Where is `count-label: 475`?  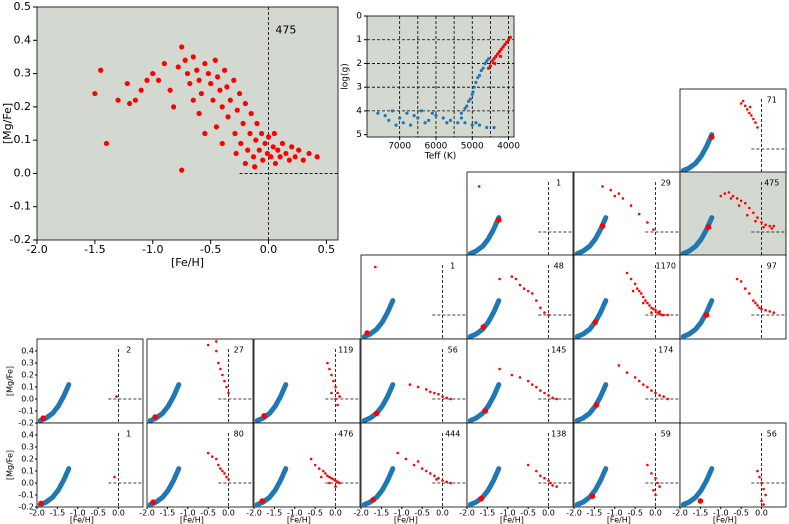 count-label: 475 is located at coordinates (771, 183).